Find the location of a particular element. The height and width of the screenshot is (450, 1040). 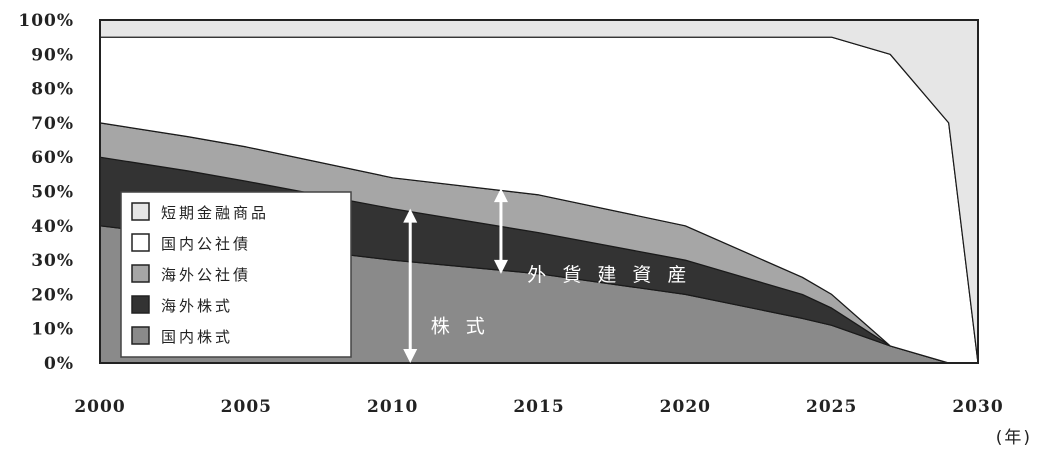

y-tick-label: 10% is located at coordinates (52, 330).